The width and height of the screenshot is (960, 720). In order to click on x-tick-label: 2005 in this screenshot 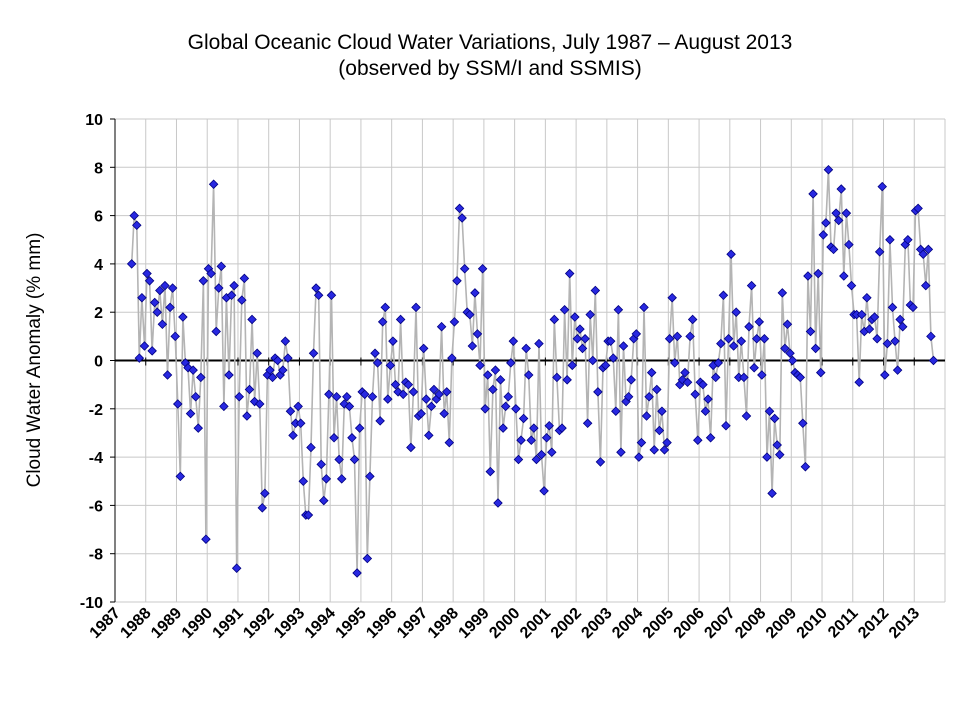, I will do `click(658, 623)`.